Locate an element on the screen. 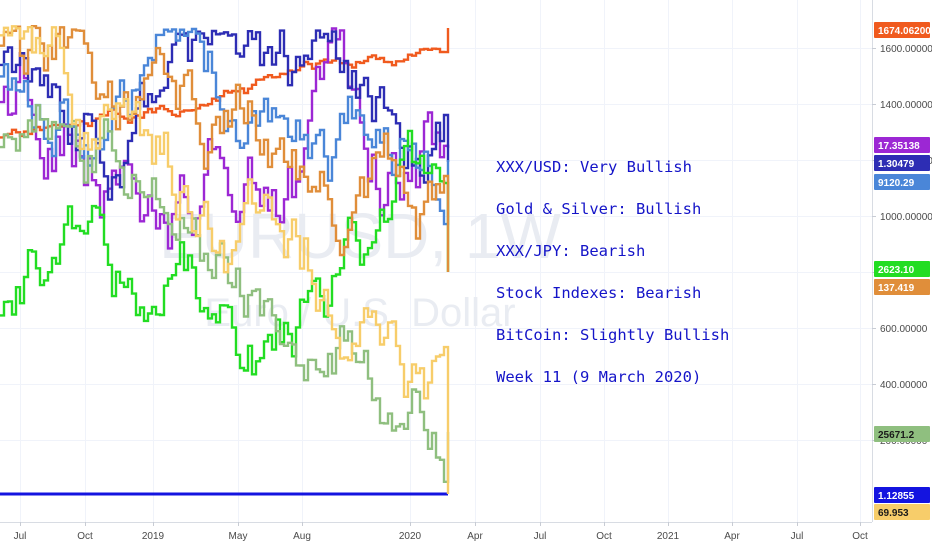 The image size is (932, 550). x-tick-label: May is located at coordinates (238, 536).